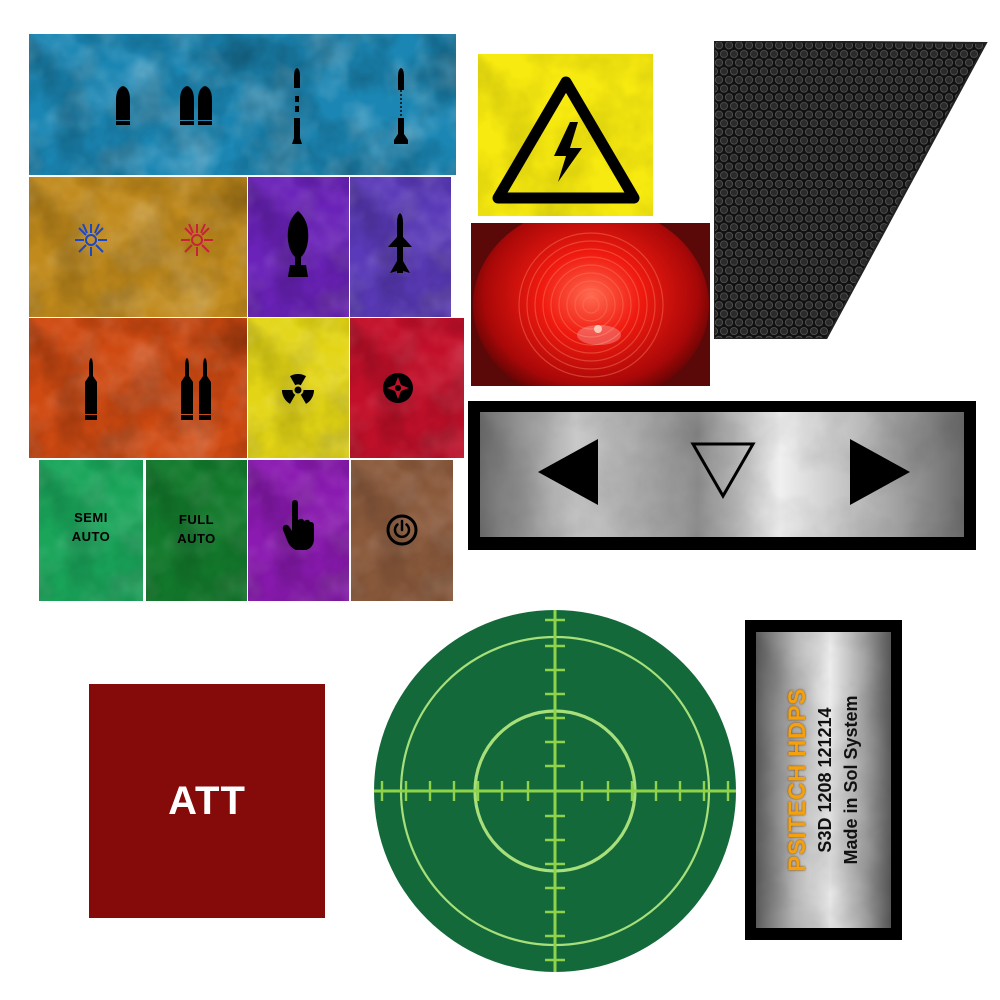 This screenshot has height=1000, width=1000. I want to click on radar-scope, so click(555, 791).